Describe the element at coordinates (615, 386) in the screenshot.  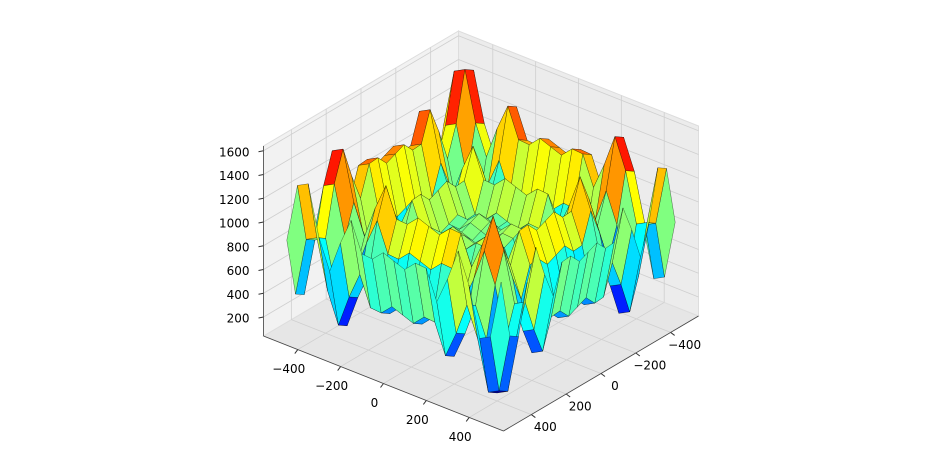
I see `y-tick-label: 0` at that location.